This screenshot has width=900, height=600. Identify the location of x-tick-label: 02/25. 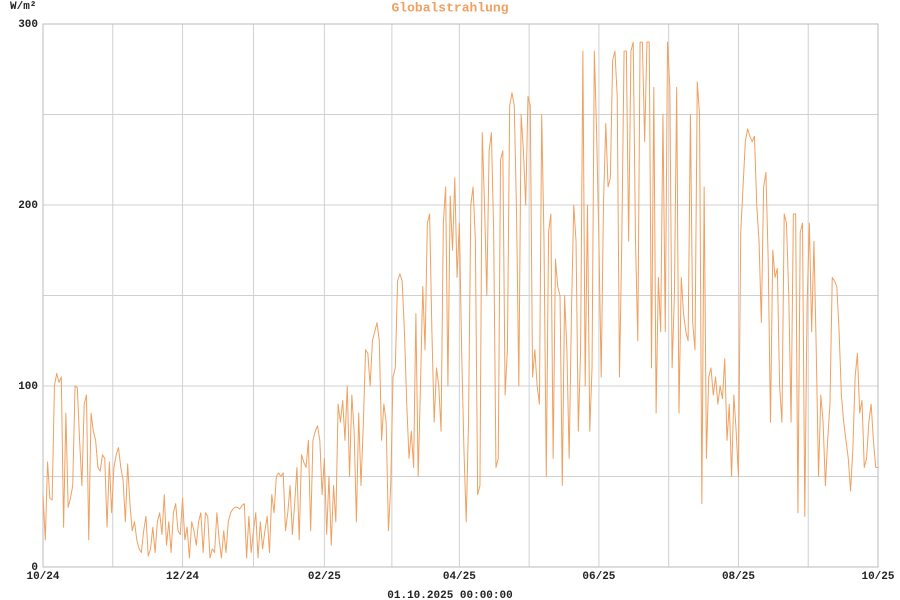
(324, 577).